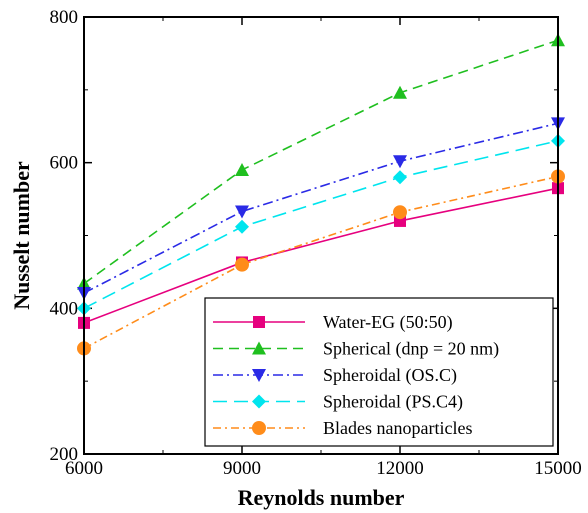 The height and width of the screenshot is (513, 588). What do you see at coordinates (21, 235) in the screenshot?
I see `y-axis-title: Nusselt number` at bounding box center [21, 235].